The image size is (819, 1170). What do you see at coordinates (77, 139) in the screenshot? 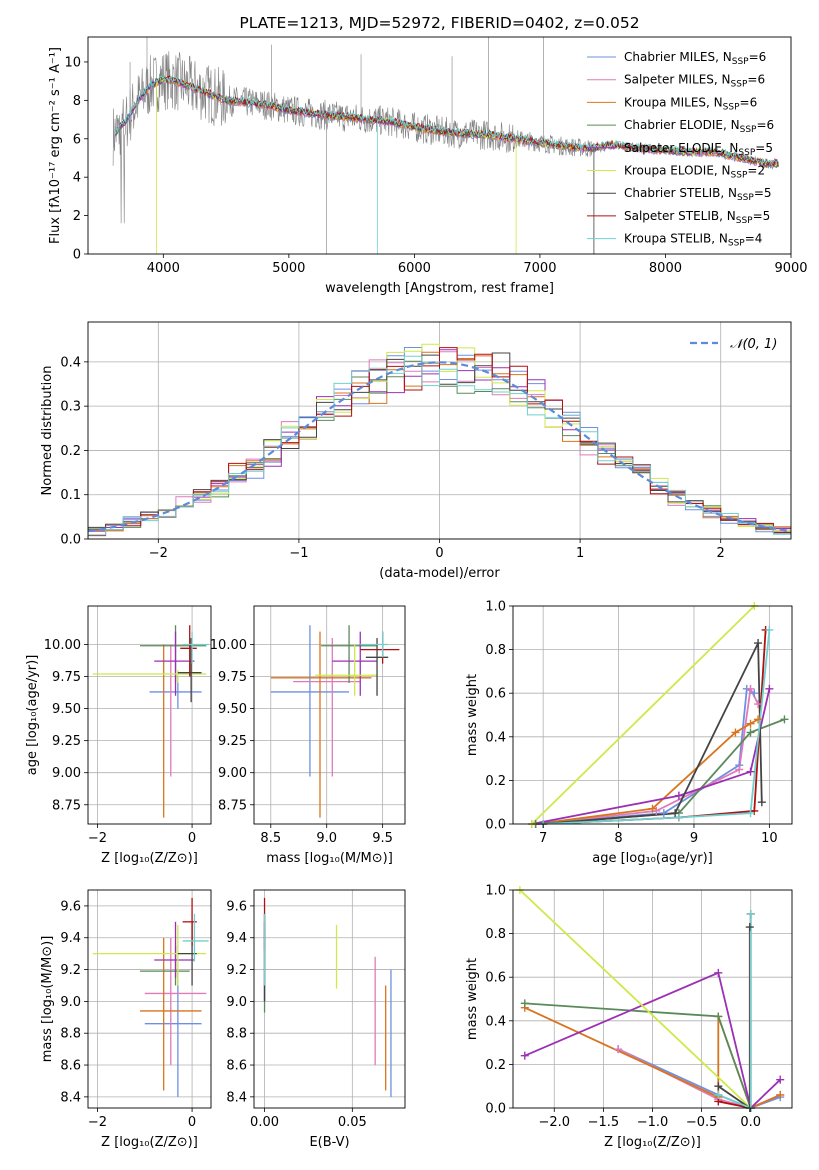
I see `y-tick-label: 6` at bounding box center [77, 139].